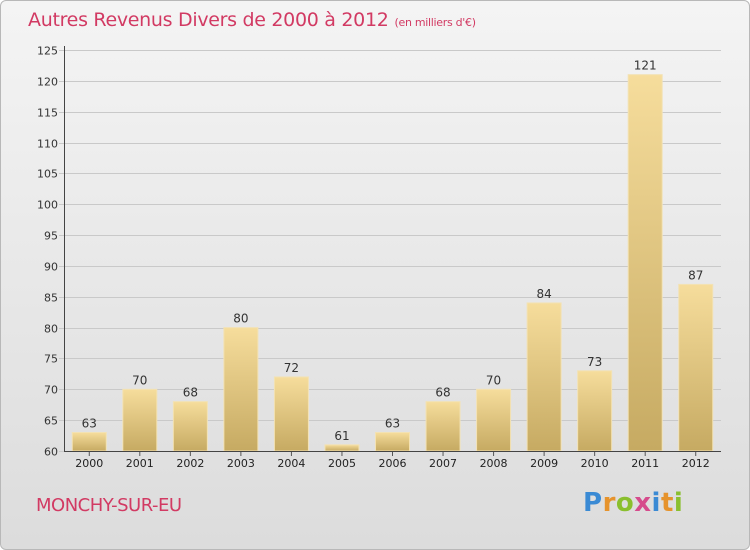 This screenshot has height=550, width=750. What do you see at coordinates (47, 51) in the screenshot?
I see `y-tick-label: 125` at bounding box center [47, 51].